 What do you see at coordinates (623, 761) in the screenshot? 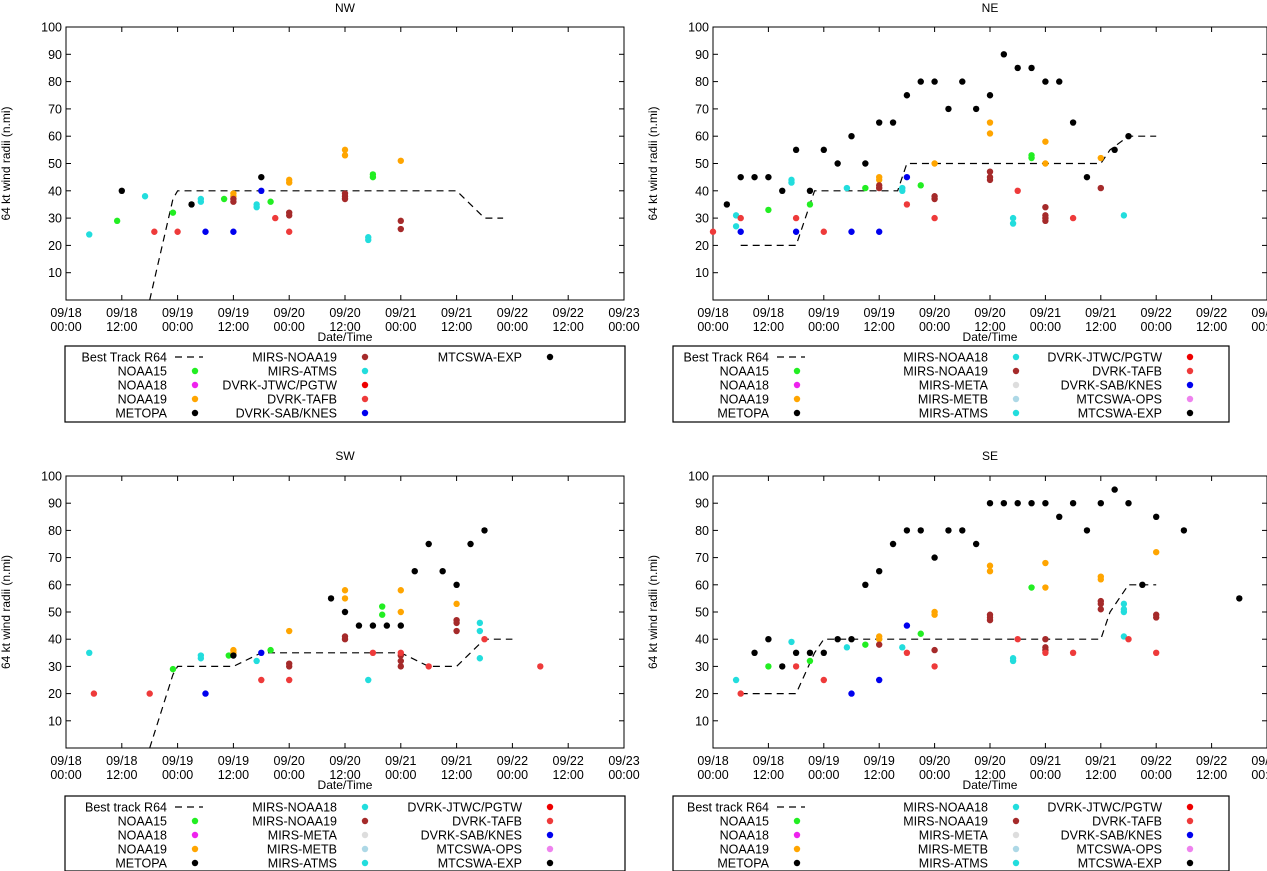
I see `x-tick-label-date: 09/23` at bounding box center [623, 761].